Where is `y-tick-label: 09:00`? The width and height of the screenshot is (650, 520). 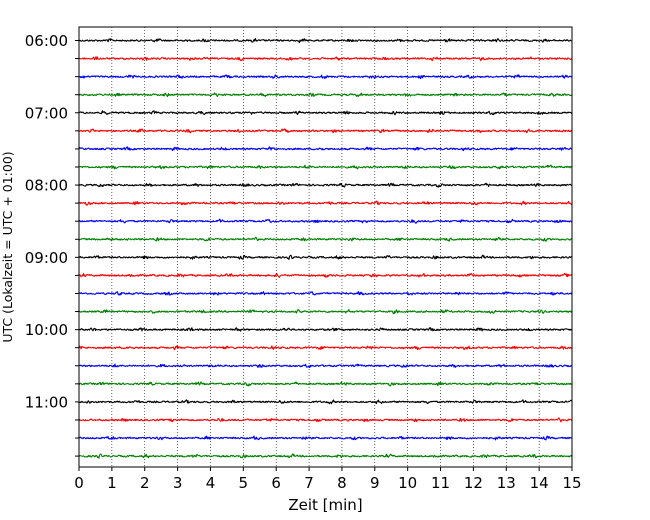 y-tick-label: 09:00 is located at coordinates (46, 258).